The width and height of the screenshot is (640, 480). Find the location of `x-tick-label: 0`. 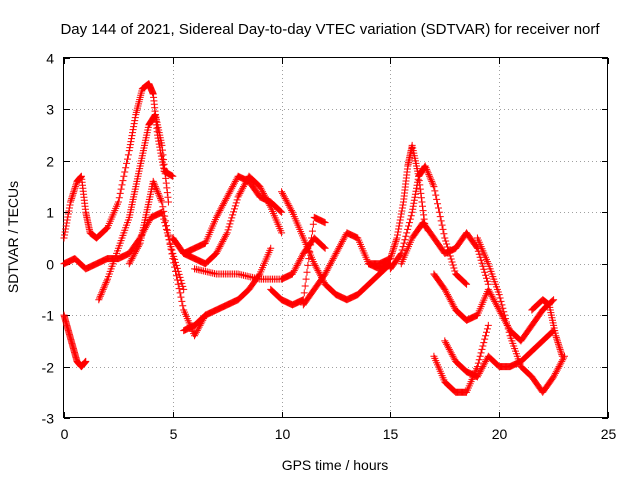

x-tick-label: 0 is located at coordinates (65, 434).